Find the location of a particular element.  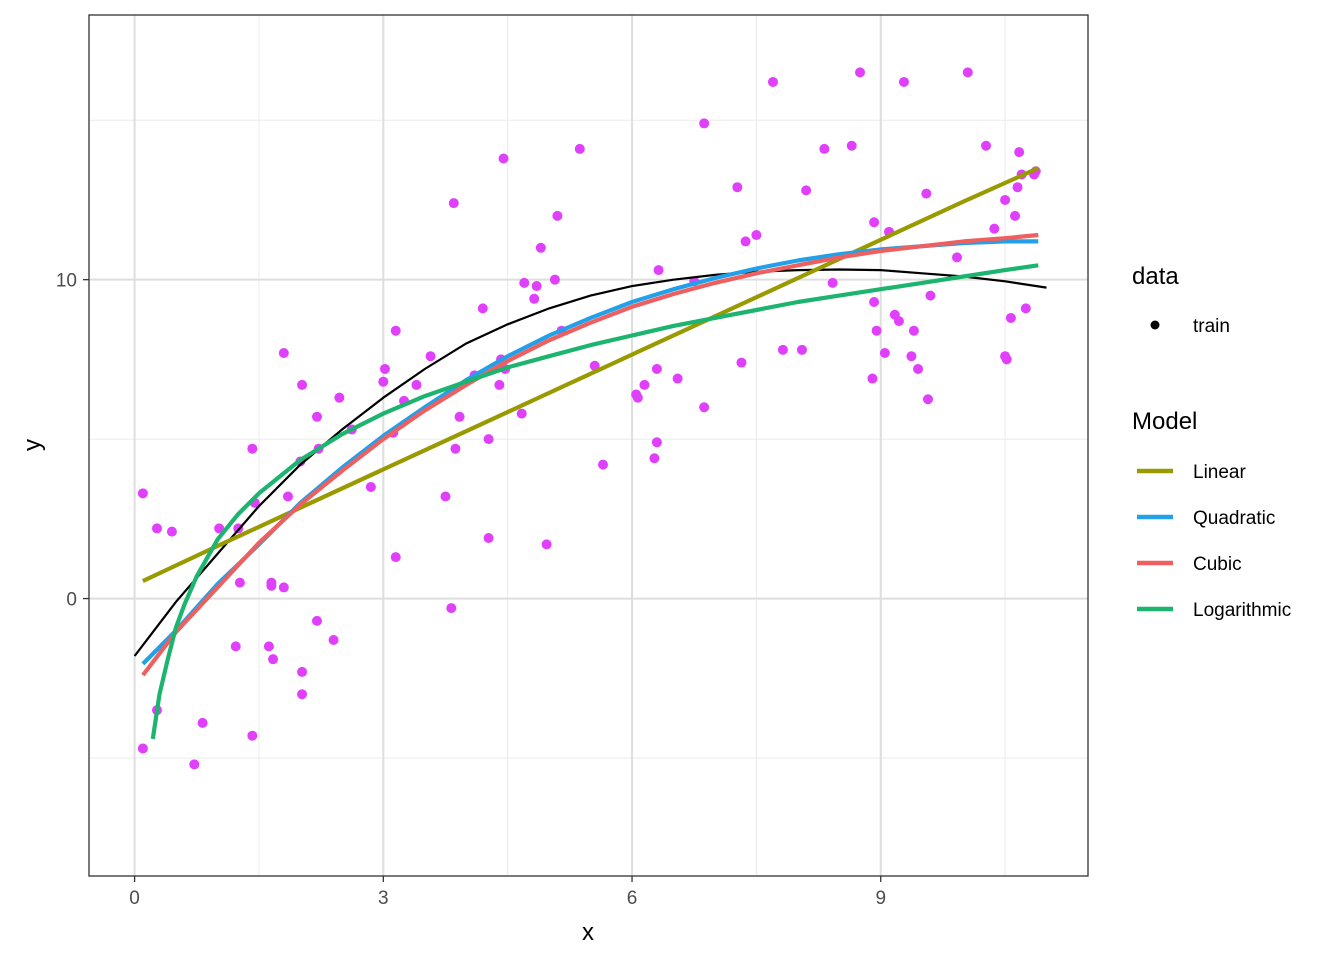

legend-train-key is located at coordinates (1155, 325).